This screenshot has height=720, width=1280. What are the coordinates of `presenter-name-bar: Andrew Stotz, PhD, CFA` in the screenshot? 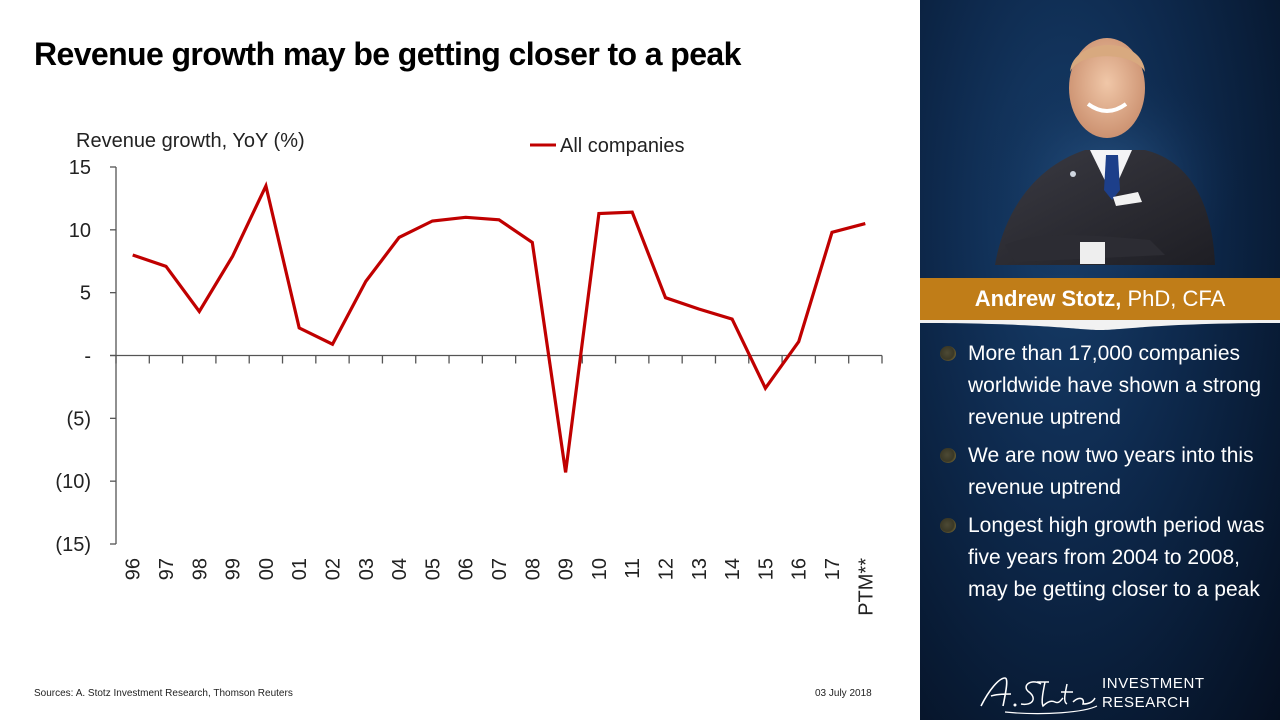 It's located at (1100, 299).